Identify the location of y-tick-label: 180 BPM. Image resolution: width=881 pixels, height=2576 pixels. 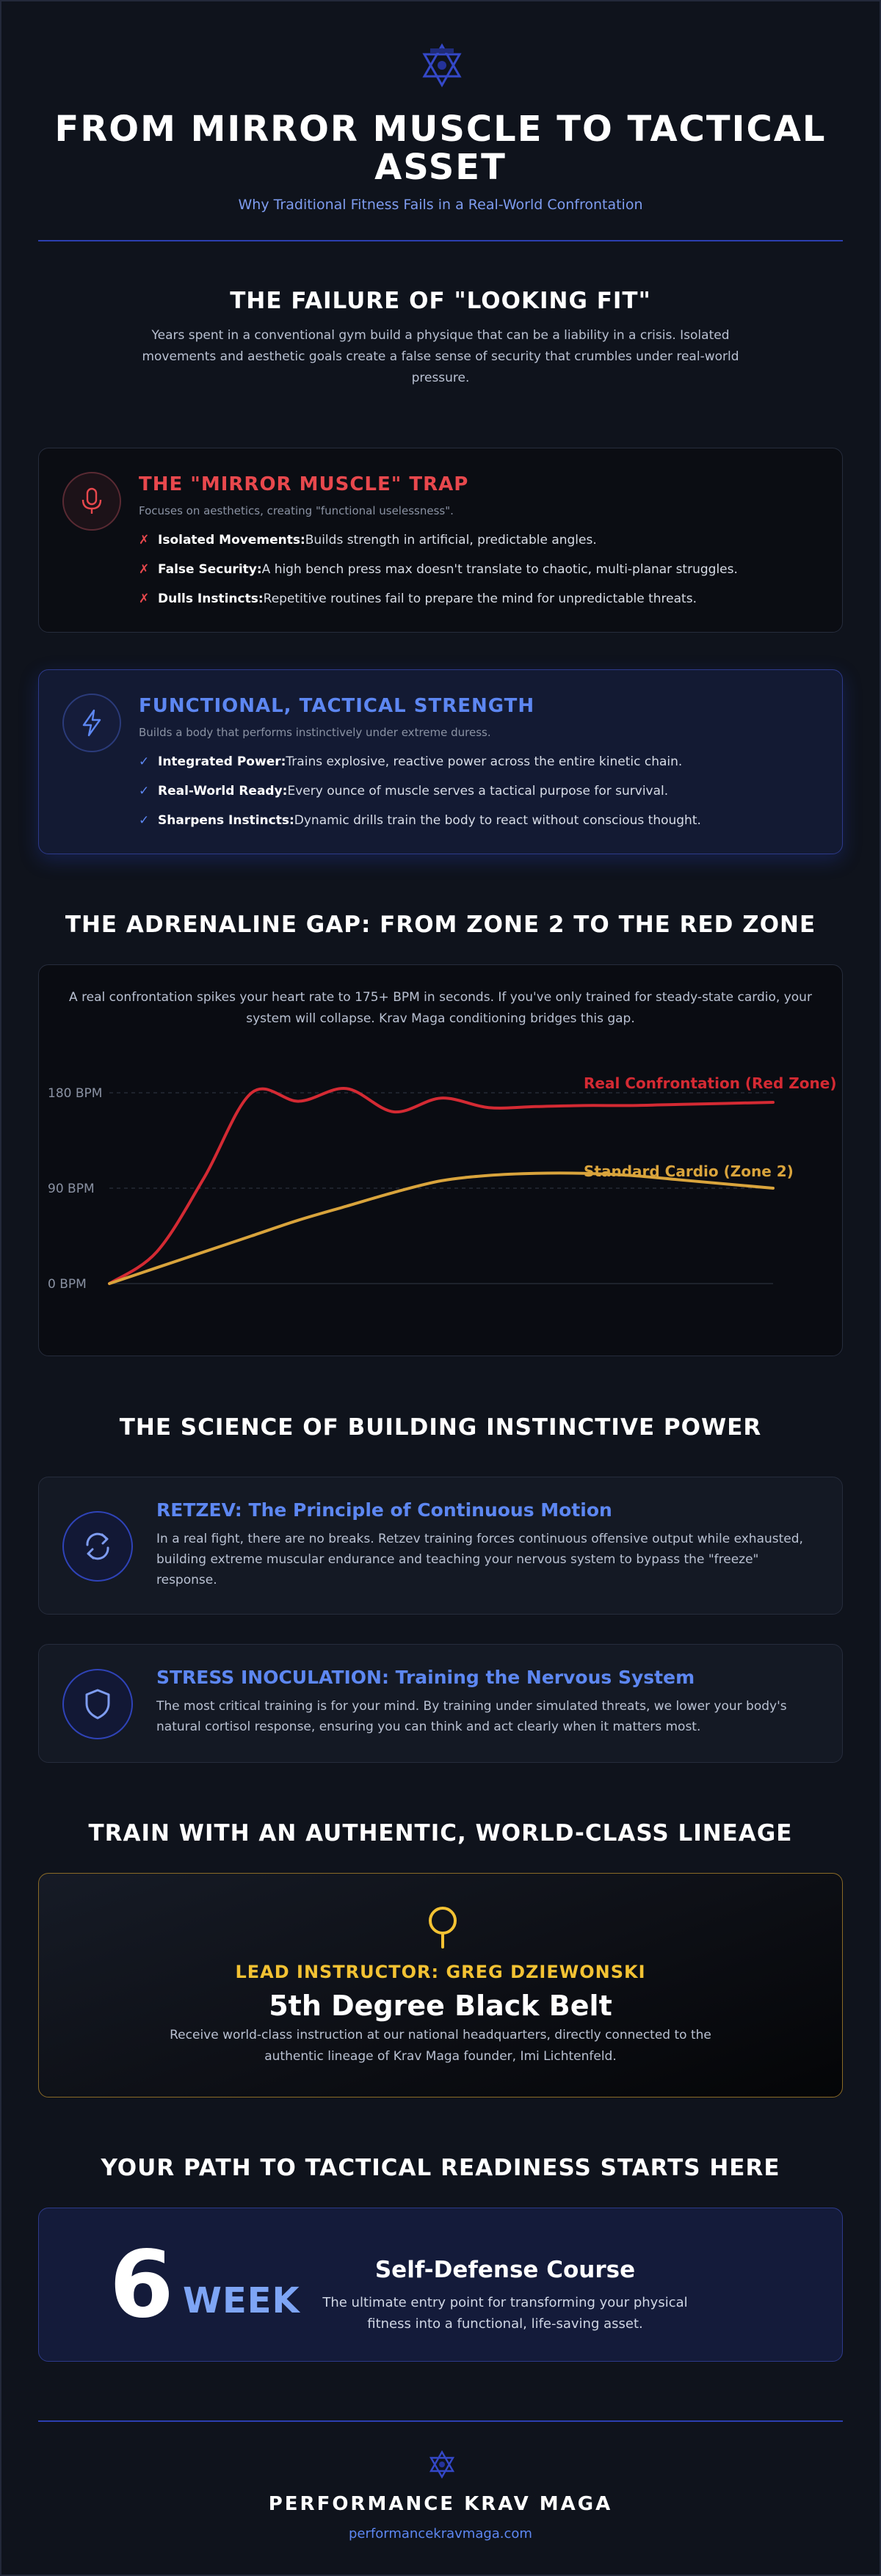
(75, 1093).